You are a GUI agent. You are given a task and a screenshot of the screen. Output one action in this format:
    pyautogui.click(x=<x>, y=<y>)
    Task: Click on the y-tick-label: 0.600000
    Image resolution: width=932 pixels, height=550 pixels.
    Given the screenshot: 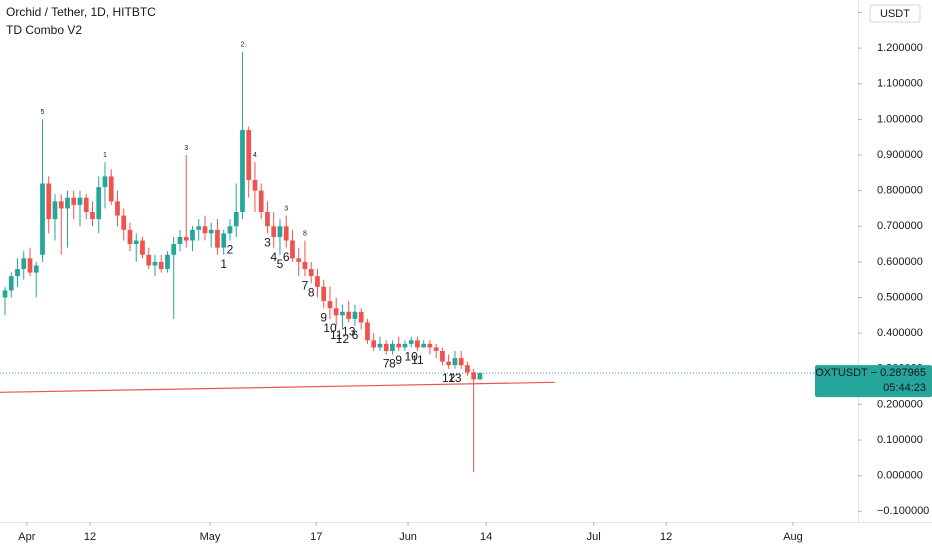 What is the action you would take?
    pyautogui.click(x=900, y=262)
    